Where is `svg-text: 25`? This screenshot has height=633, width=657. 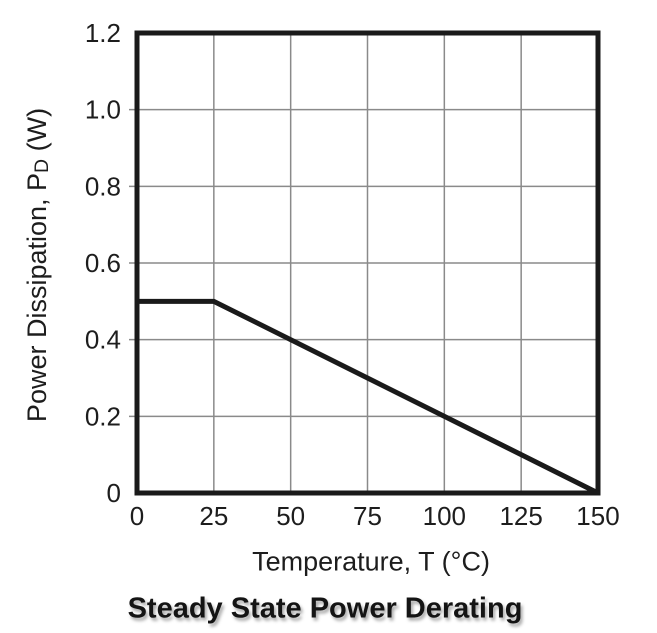 svg-text: 25 is located at coordinates (213, 516).